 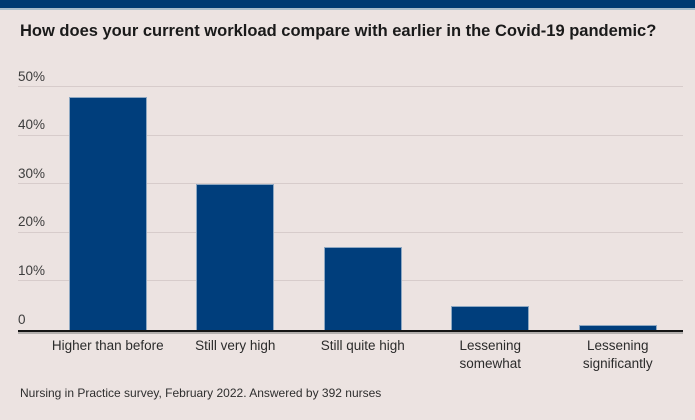 What do you see at coordinates (490, 354) in the screenshot?
I see `x-axis-label-4: Lessening somewhat` at bounding box center [490, 354].